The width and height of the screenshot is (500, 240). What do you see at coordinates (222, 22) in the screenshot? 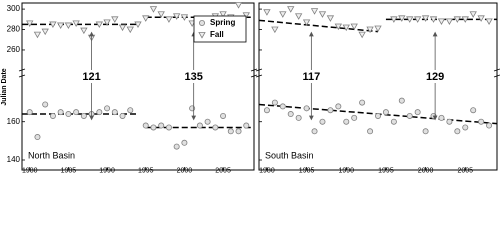
I see `legend-label: Spring` at bounding box center [222, 22].